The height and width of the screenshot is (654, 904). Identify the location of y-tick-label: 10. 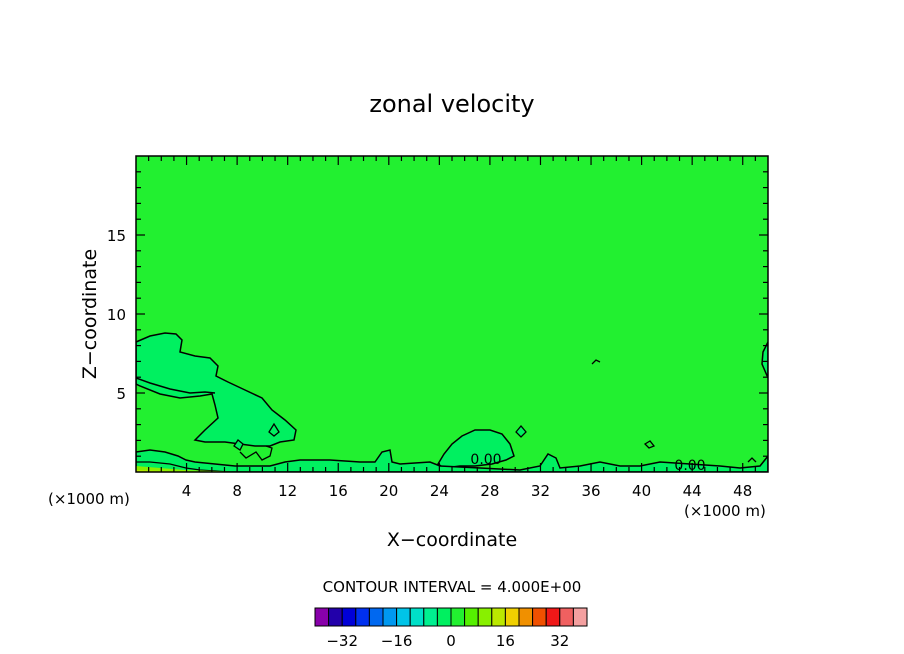
(116, 315).